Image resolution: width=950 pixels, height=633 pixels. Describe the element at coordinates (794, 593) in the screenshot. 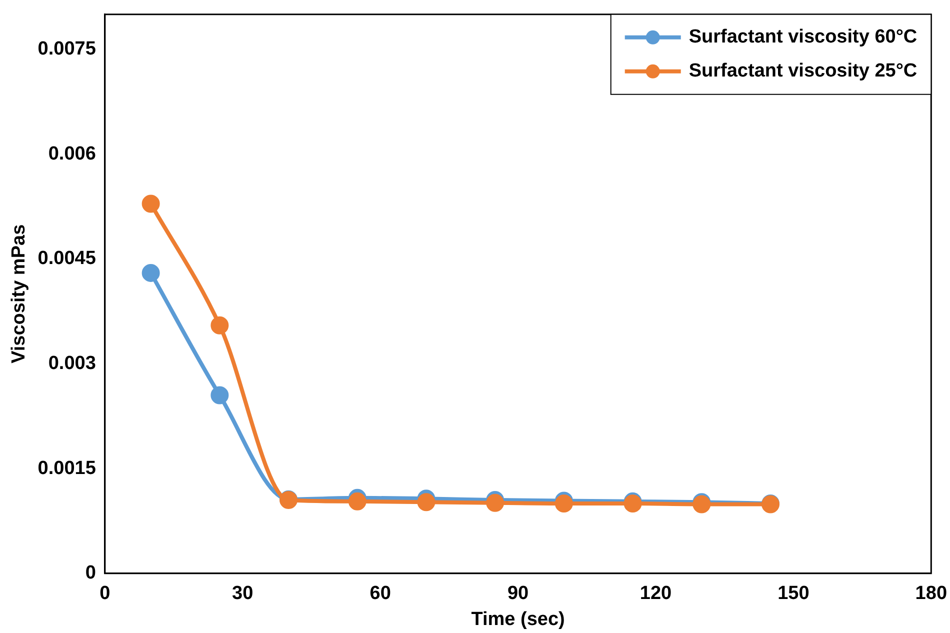

I see `x-tick-label: 150` at that location.